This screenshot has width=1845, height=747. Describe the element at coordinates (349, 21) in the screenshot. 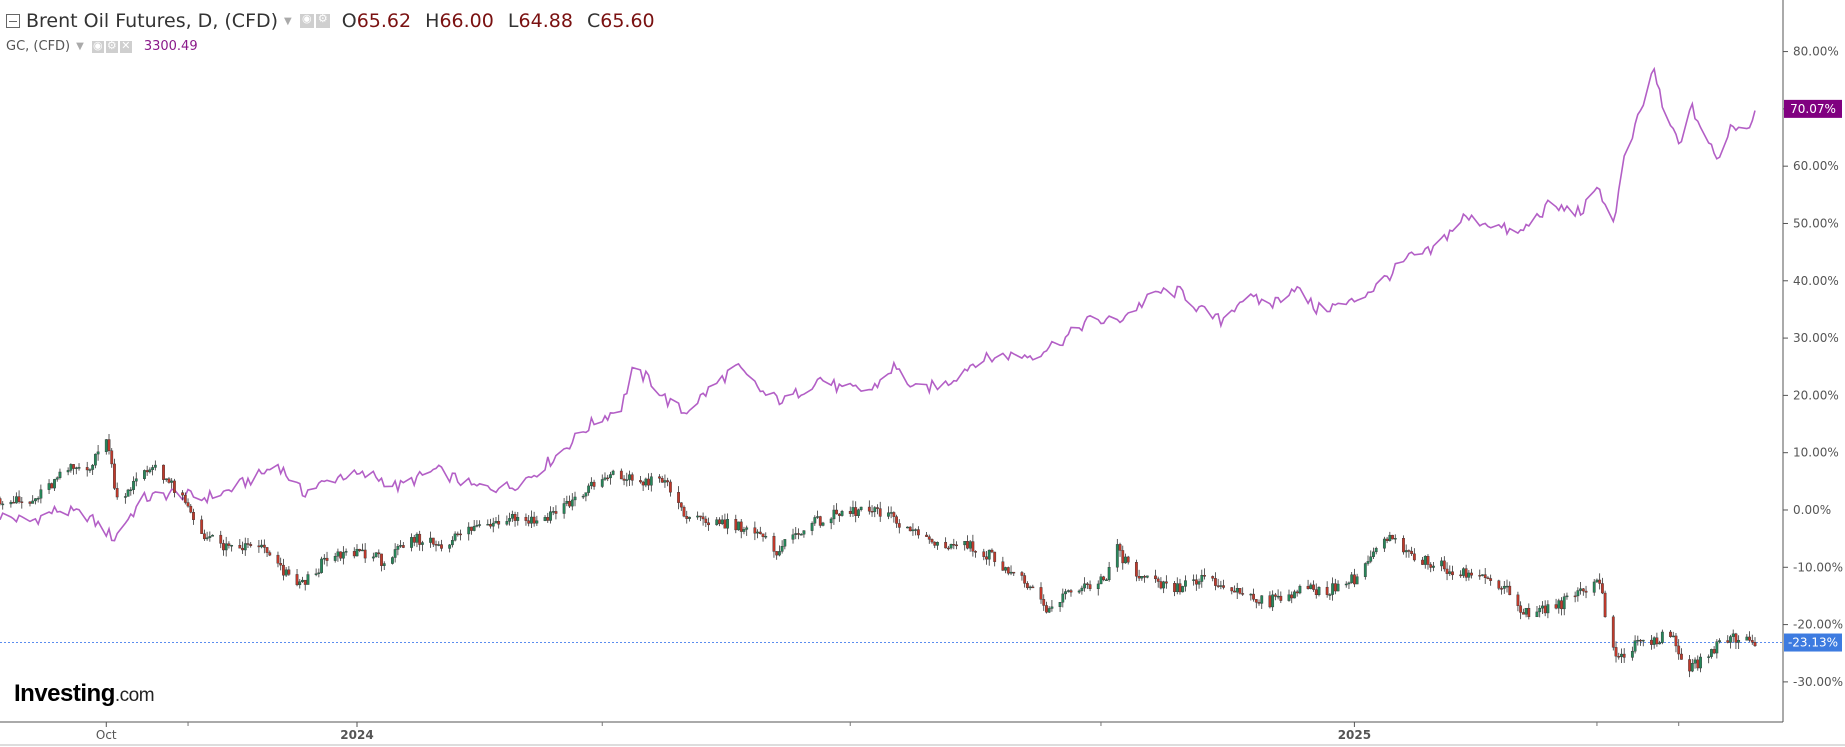

I see `ohlc-open-key: O` at that location.